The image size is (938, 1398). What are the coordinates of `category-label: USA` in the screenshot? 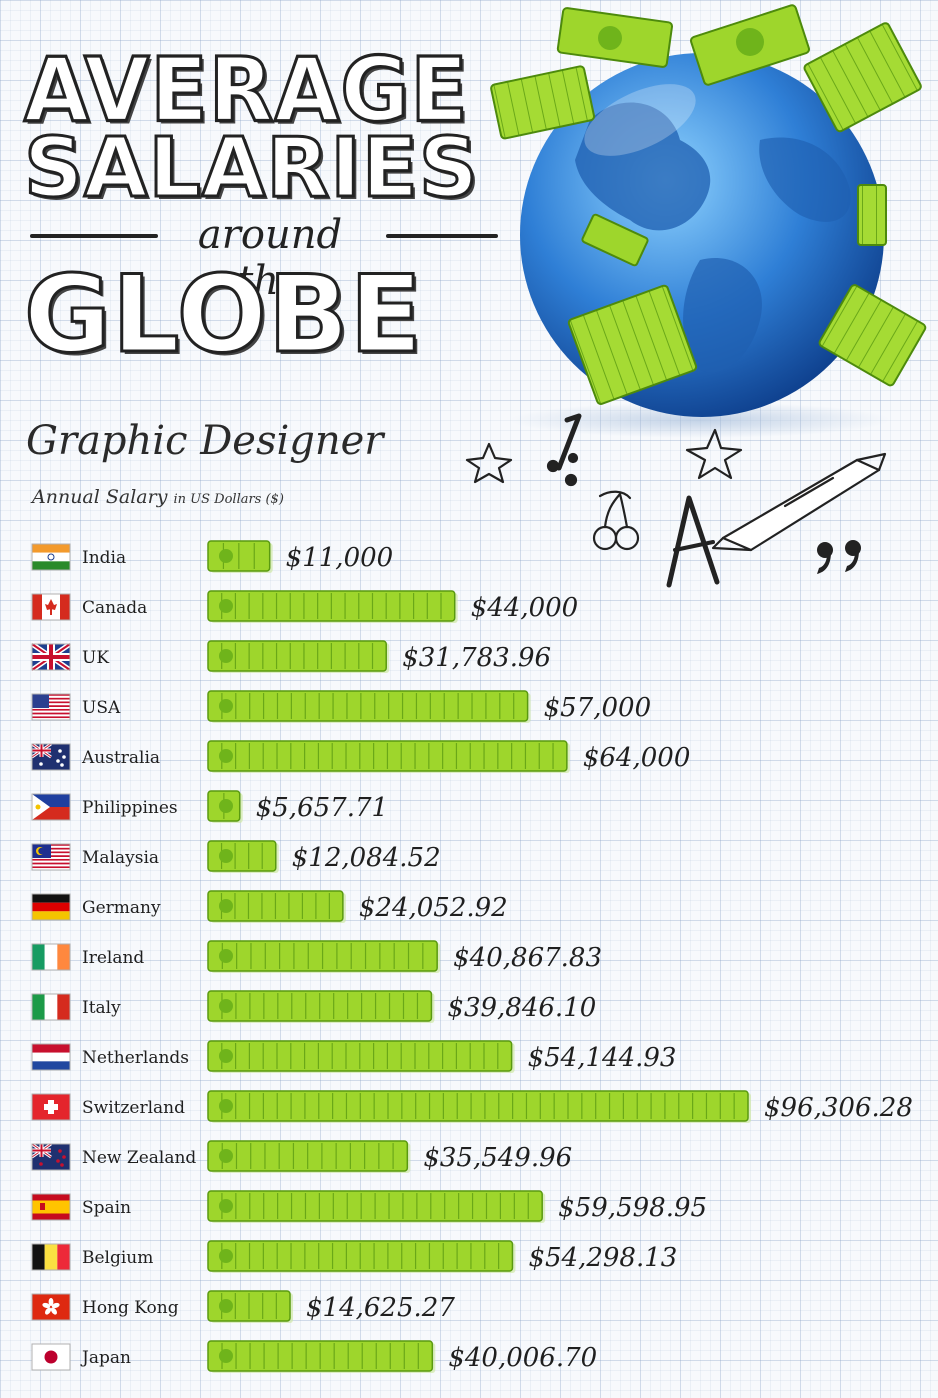 It's located at (101, 708).